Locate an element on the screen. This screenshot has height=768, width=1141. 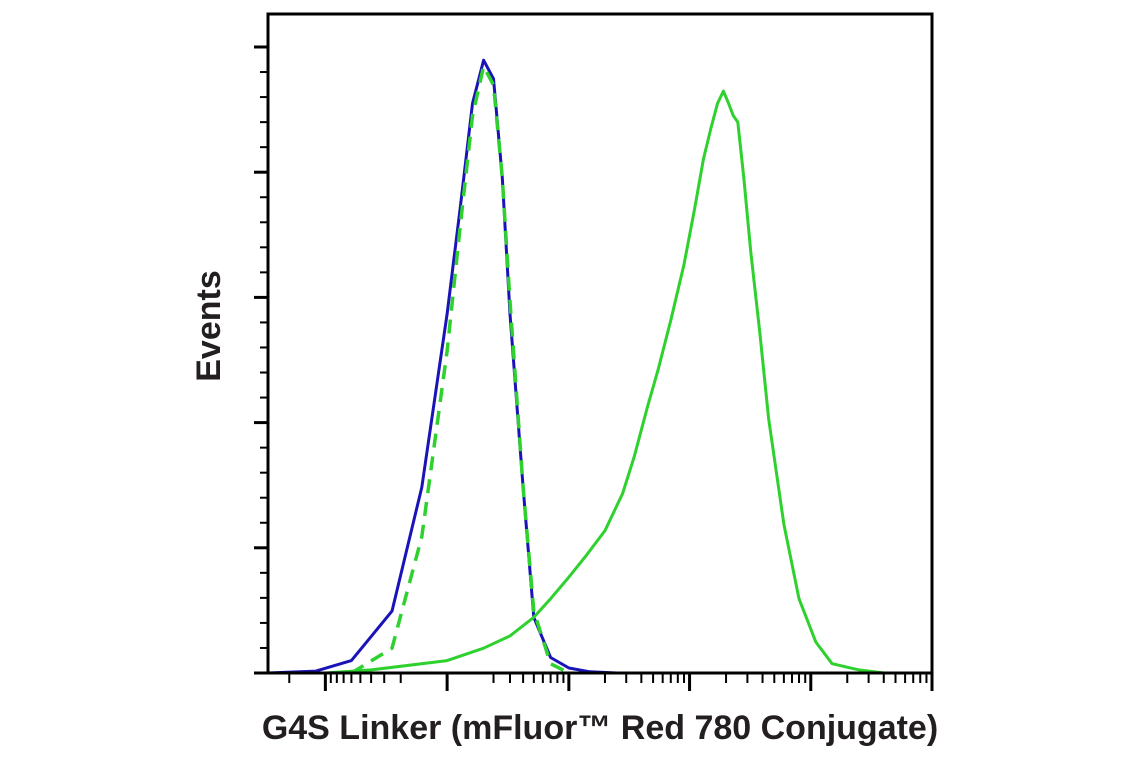
y-axis-label: Events is located at coordinates (209, 326).